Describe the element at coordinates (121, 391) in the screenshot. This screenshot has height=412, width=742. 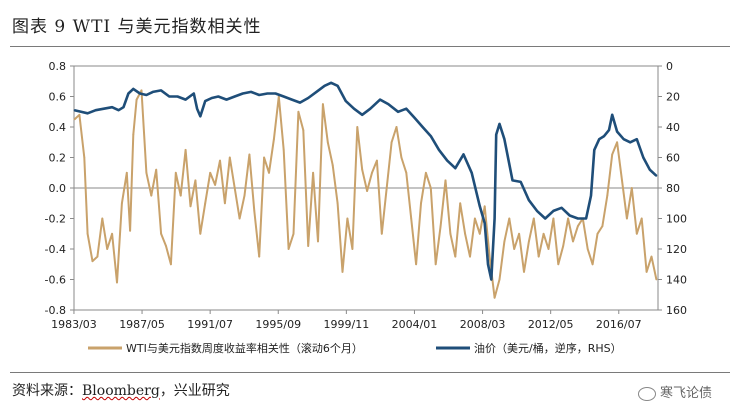
I see `source-brand: Bloomberg` at that location.